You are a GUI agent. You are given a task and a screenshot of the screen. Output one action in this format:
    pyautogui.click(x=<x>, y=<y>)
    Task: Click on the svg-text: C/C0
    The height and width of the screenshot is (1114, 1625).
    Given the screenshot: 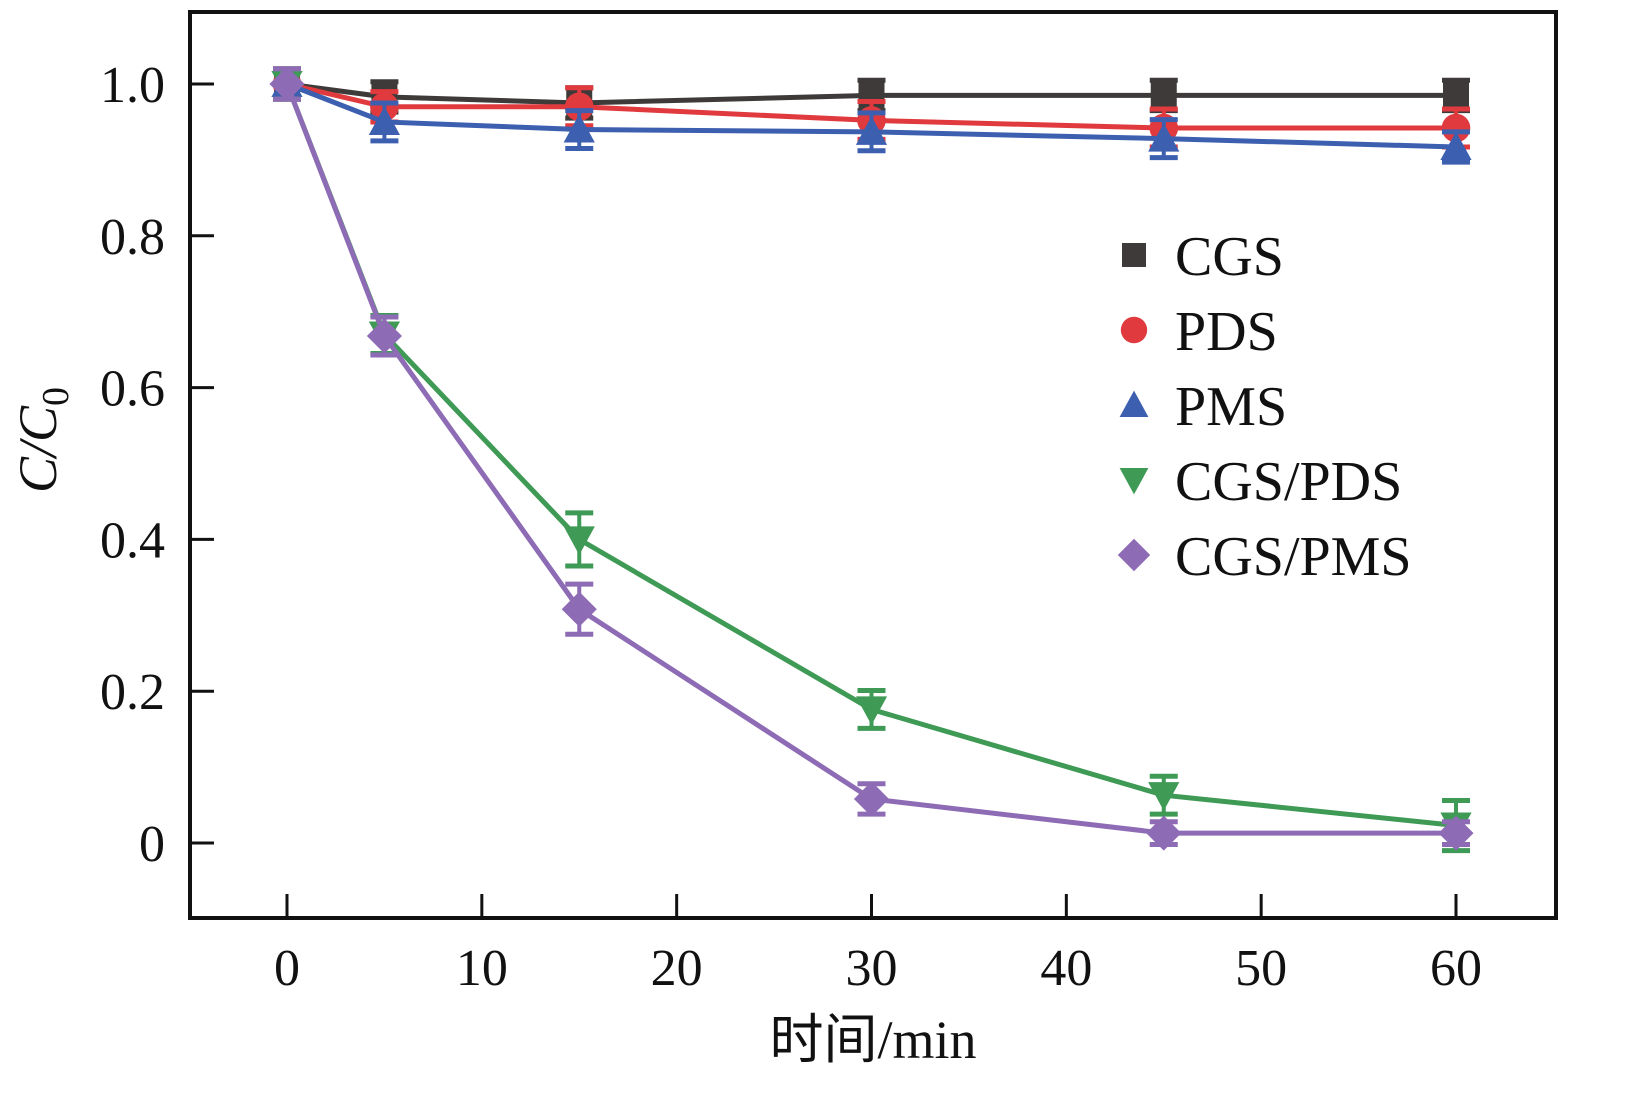 What is the action you would take?
    pyautogui.click(x=42, y=440)
    